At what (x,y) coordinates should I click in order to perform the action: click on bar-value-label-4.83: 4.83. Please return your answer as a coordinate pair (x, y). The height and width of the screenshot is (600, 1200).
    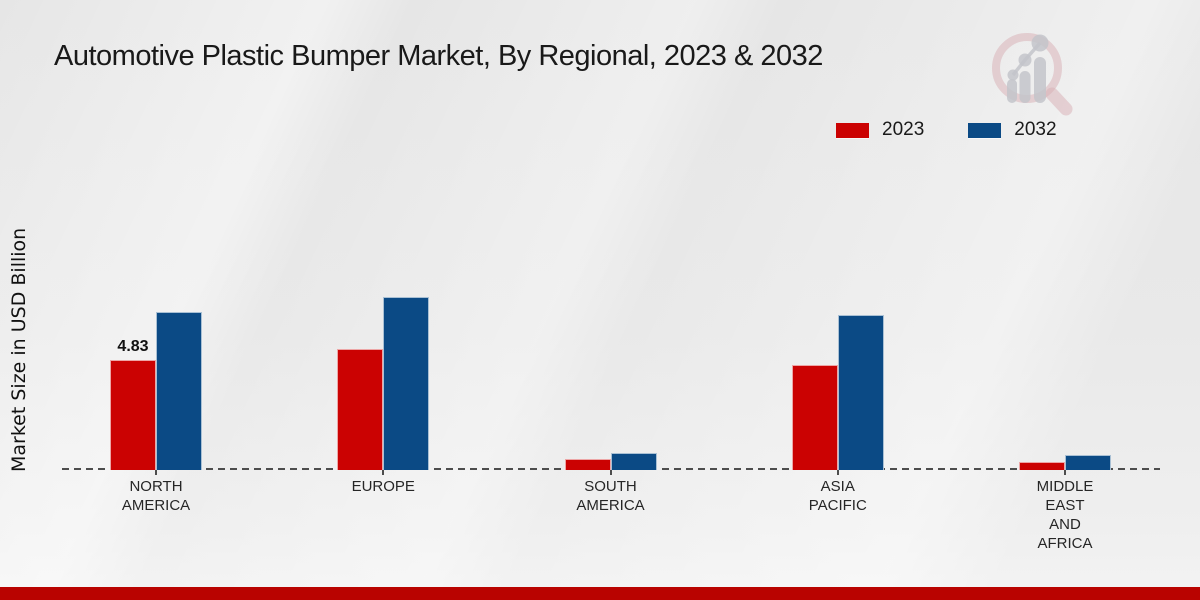
    Looking at the image, I should click on (133, 346).